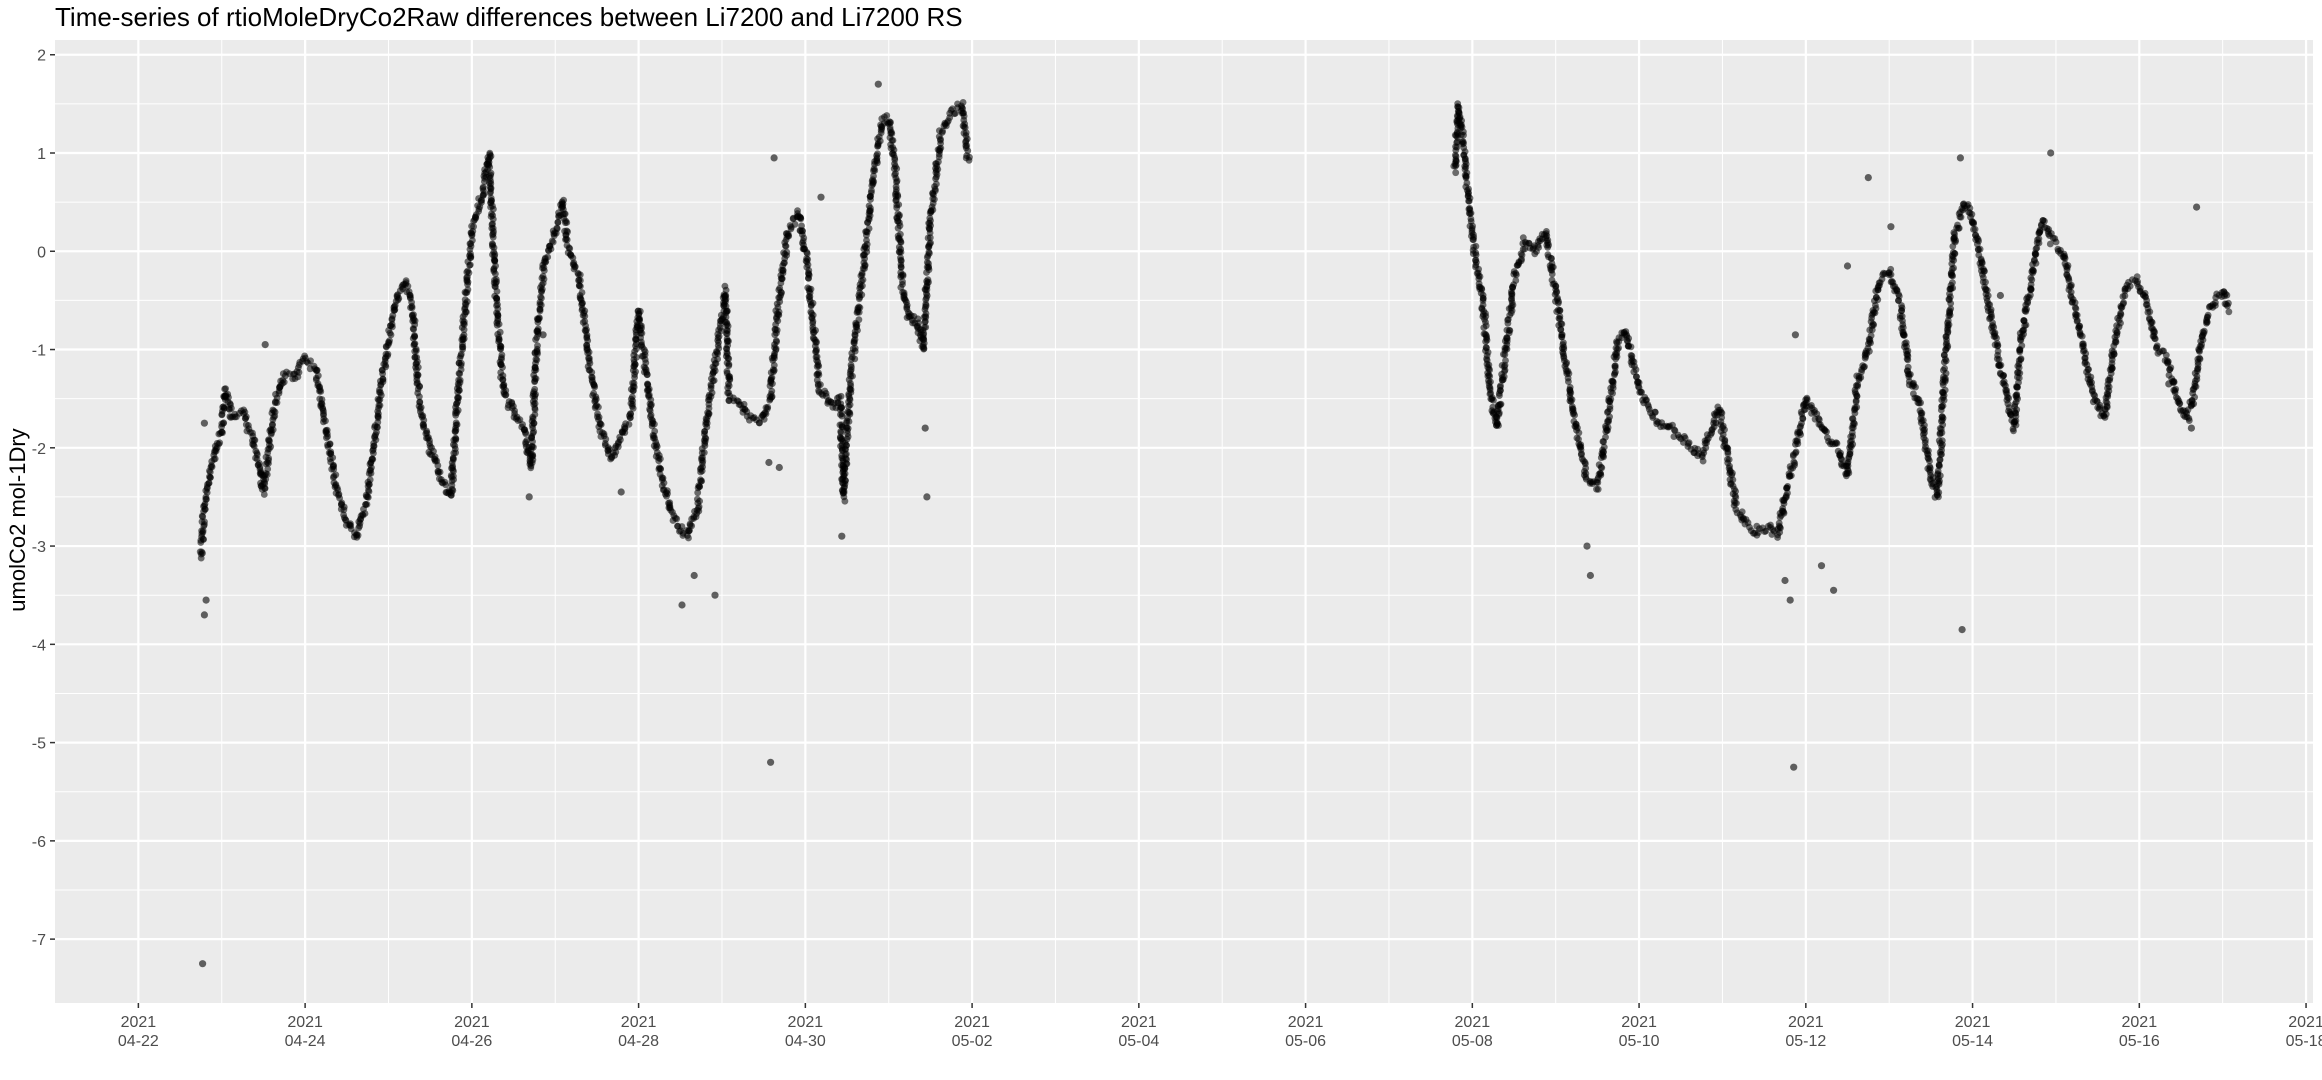 The height and width of the screenshot is (1080, 2322). Describe the element at coordinates (39, 449) in the screenshot. I see `y-tick-label: -2` at that location.